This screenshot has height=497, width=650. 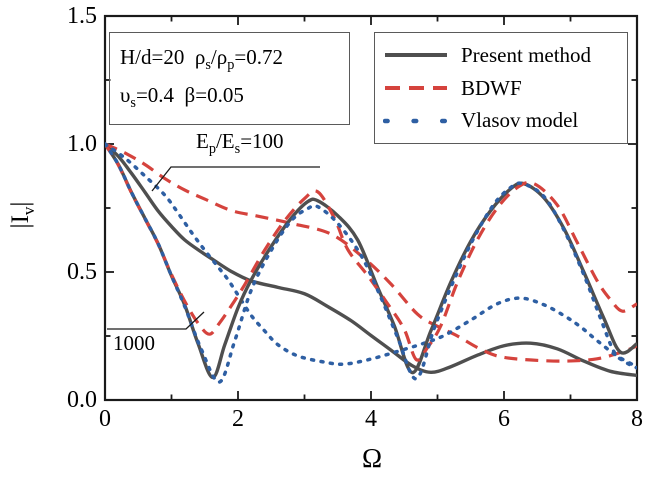 What do you see at coordinates (372, 458) in the screenshot?
I see `x-axis-title: Ω` at bounding box center [372, 458].